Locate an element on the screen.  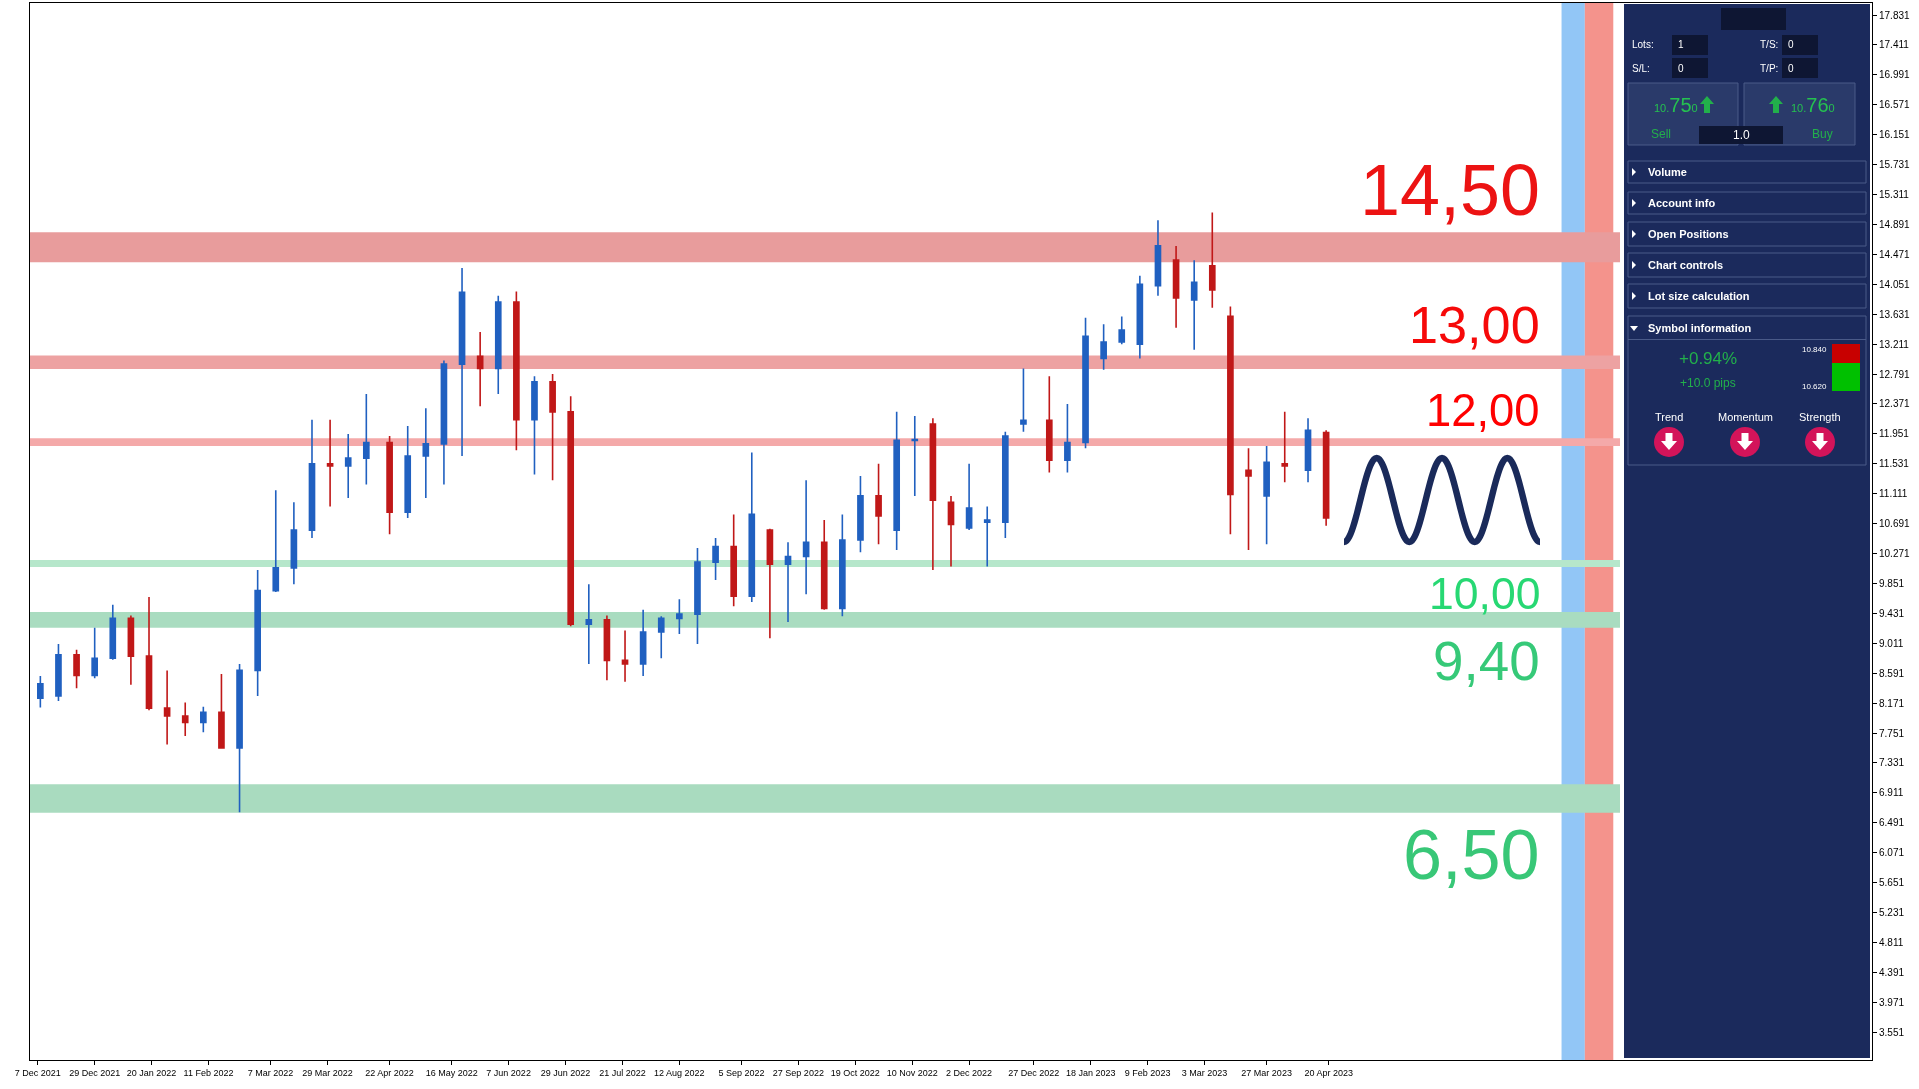
annotation: Momentum is located at coordinates (1746, 417).